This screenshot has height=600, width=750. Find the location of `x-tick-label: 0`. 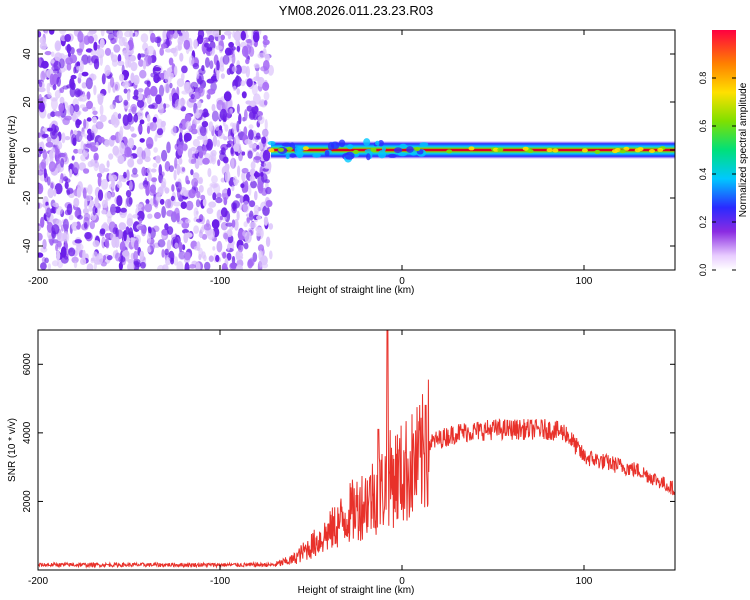

x-tick-label: 0 is located at coordinates (402, 581).